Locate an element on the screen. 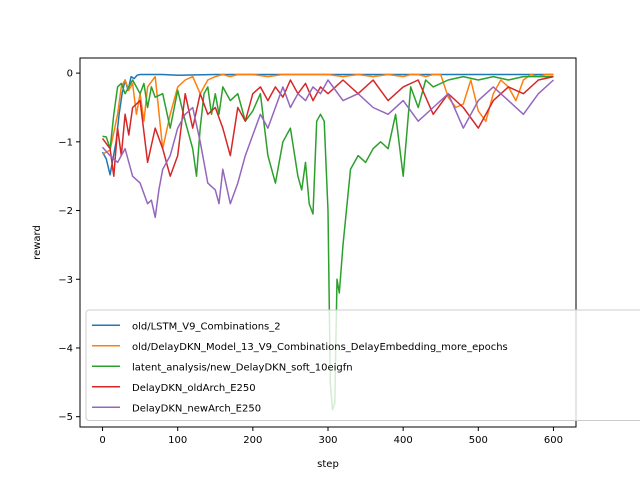 Image resolution: width=640 pixels, height=480 pixels. legend-label: DelayDKN_newArch_E250 is located at coordinates (196, 408).